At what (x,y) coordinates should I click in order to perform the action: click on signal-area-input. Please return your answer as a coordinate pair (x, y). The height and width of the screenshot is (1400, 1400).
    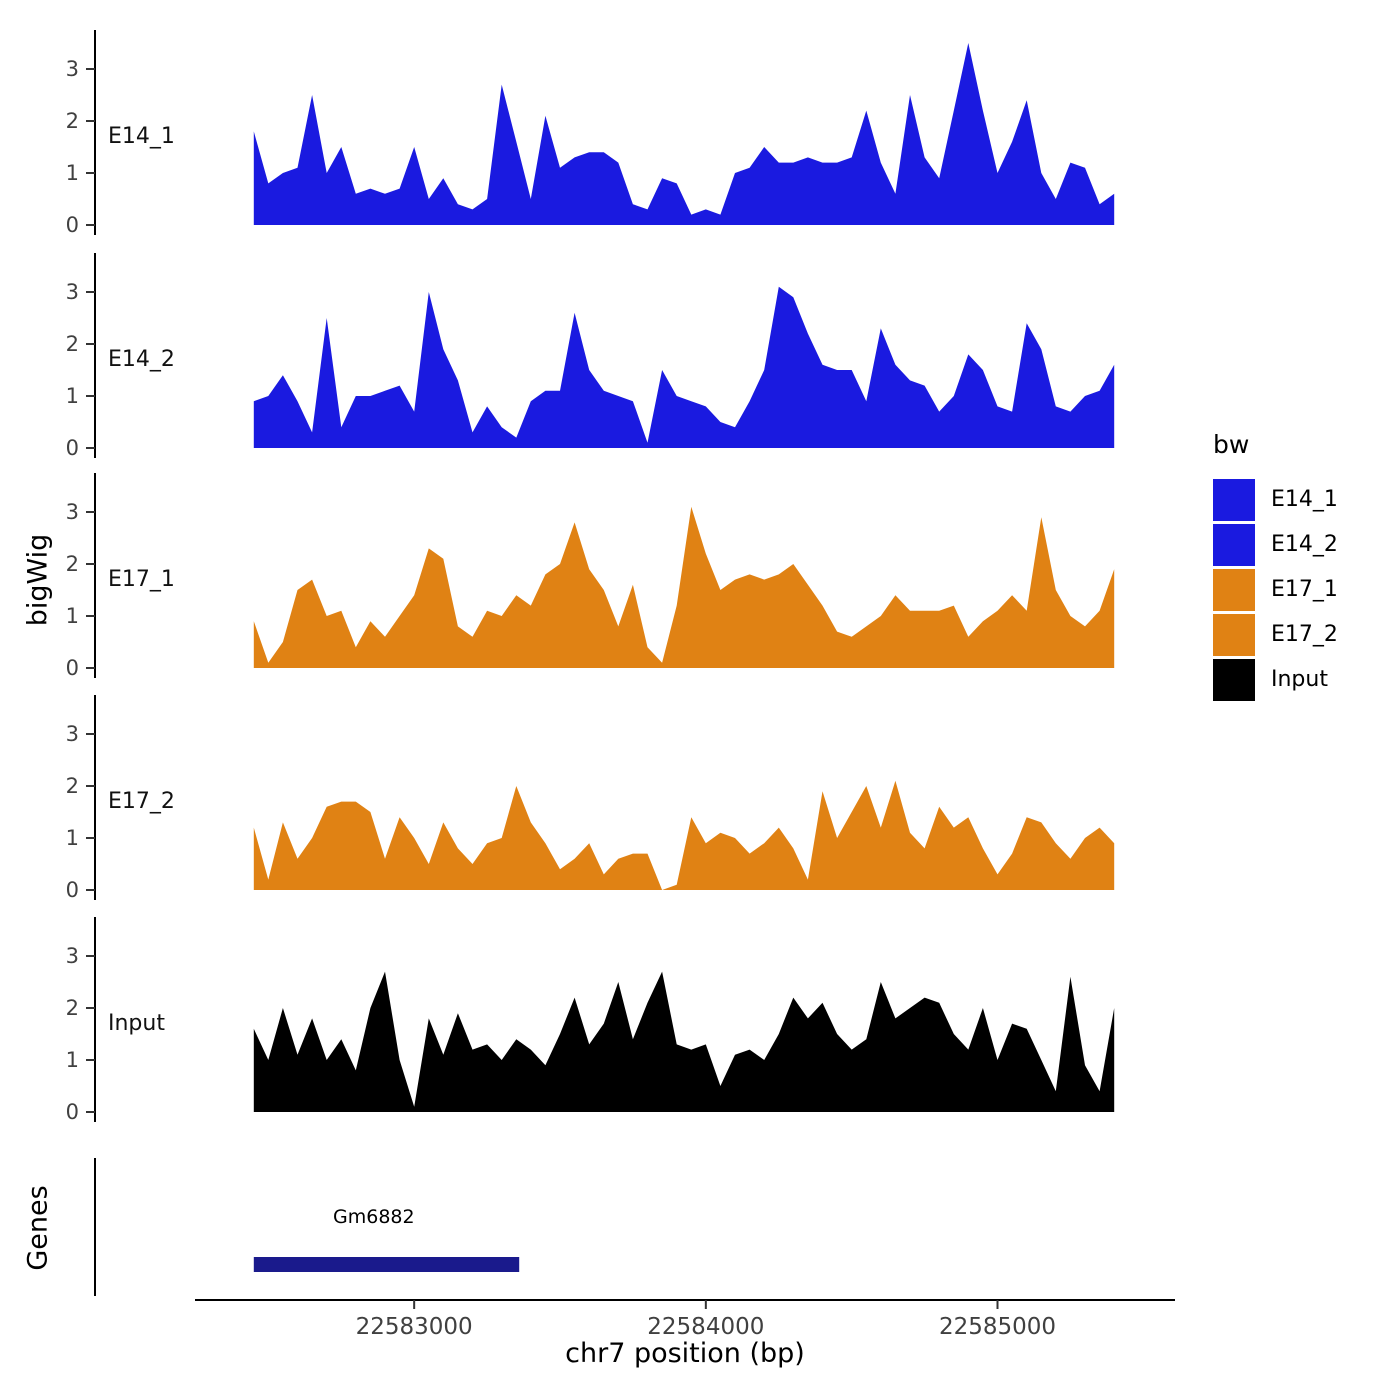
    Looking at the image, I should click on (684, 1041).